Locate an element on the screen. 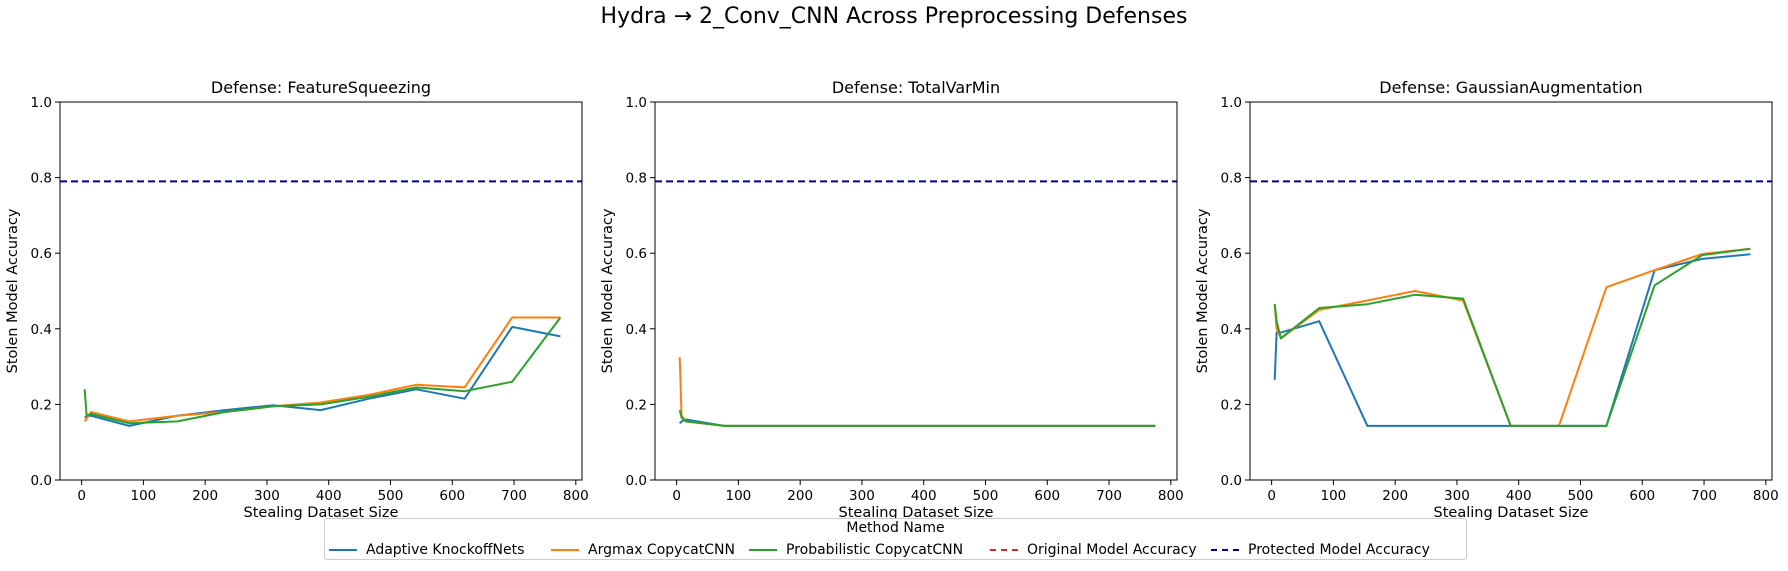 The image size is (1788, 571). panel-1-y-axis-label: Stolen Model Accuracy is located at coordinates (13, 290).